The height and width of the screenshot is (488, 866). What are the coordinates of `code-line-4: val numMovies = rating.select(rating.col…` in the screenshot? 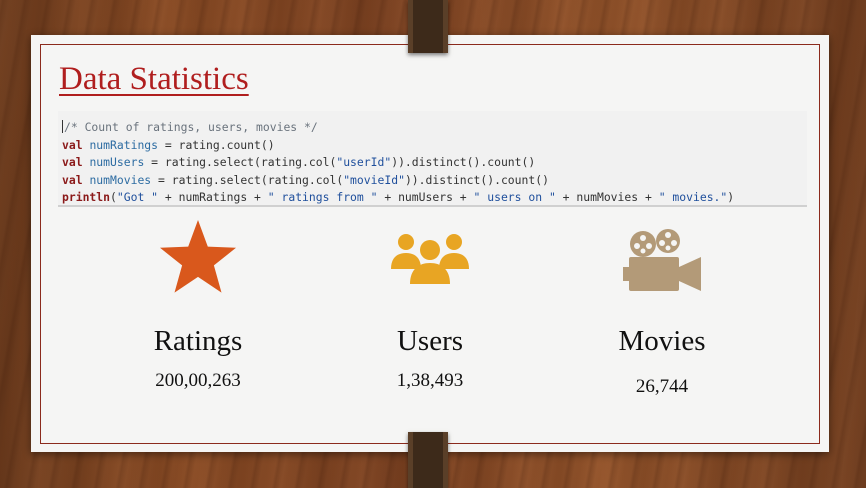 It's located at (305, 179).